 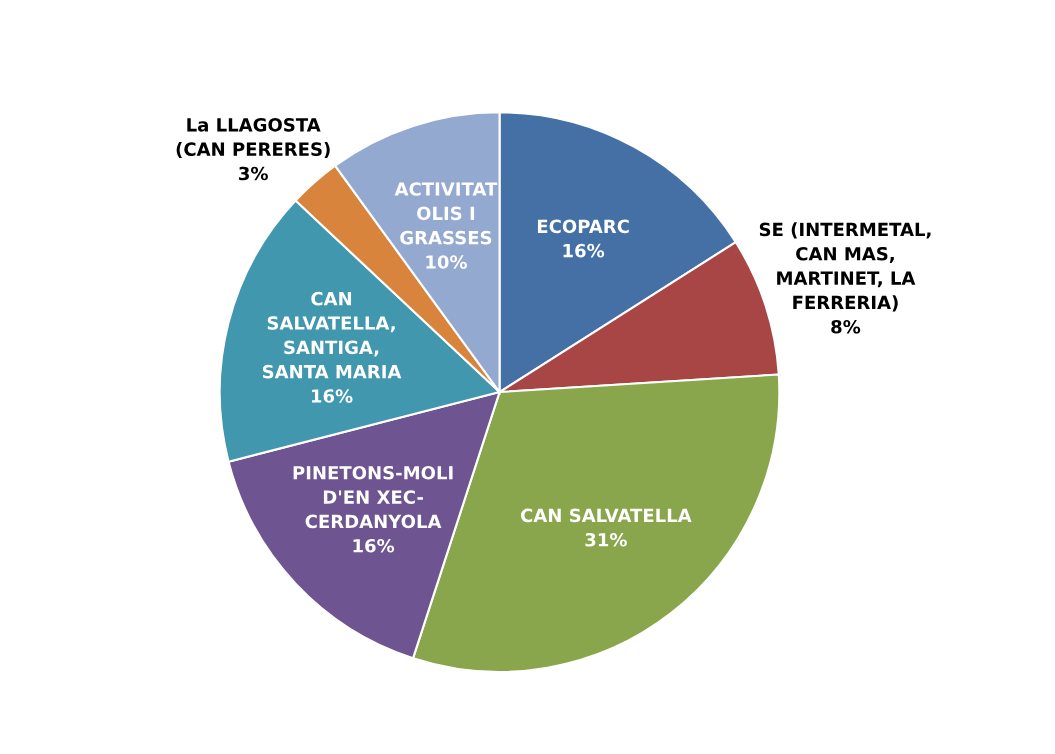 What do you see at coordinates (253, 138) in the screenshot?
I see `slice-label: La LLAGOSTA (CAN PERERES)` at bounding box center [253, 138].